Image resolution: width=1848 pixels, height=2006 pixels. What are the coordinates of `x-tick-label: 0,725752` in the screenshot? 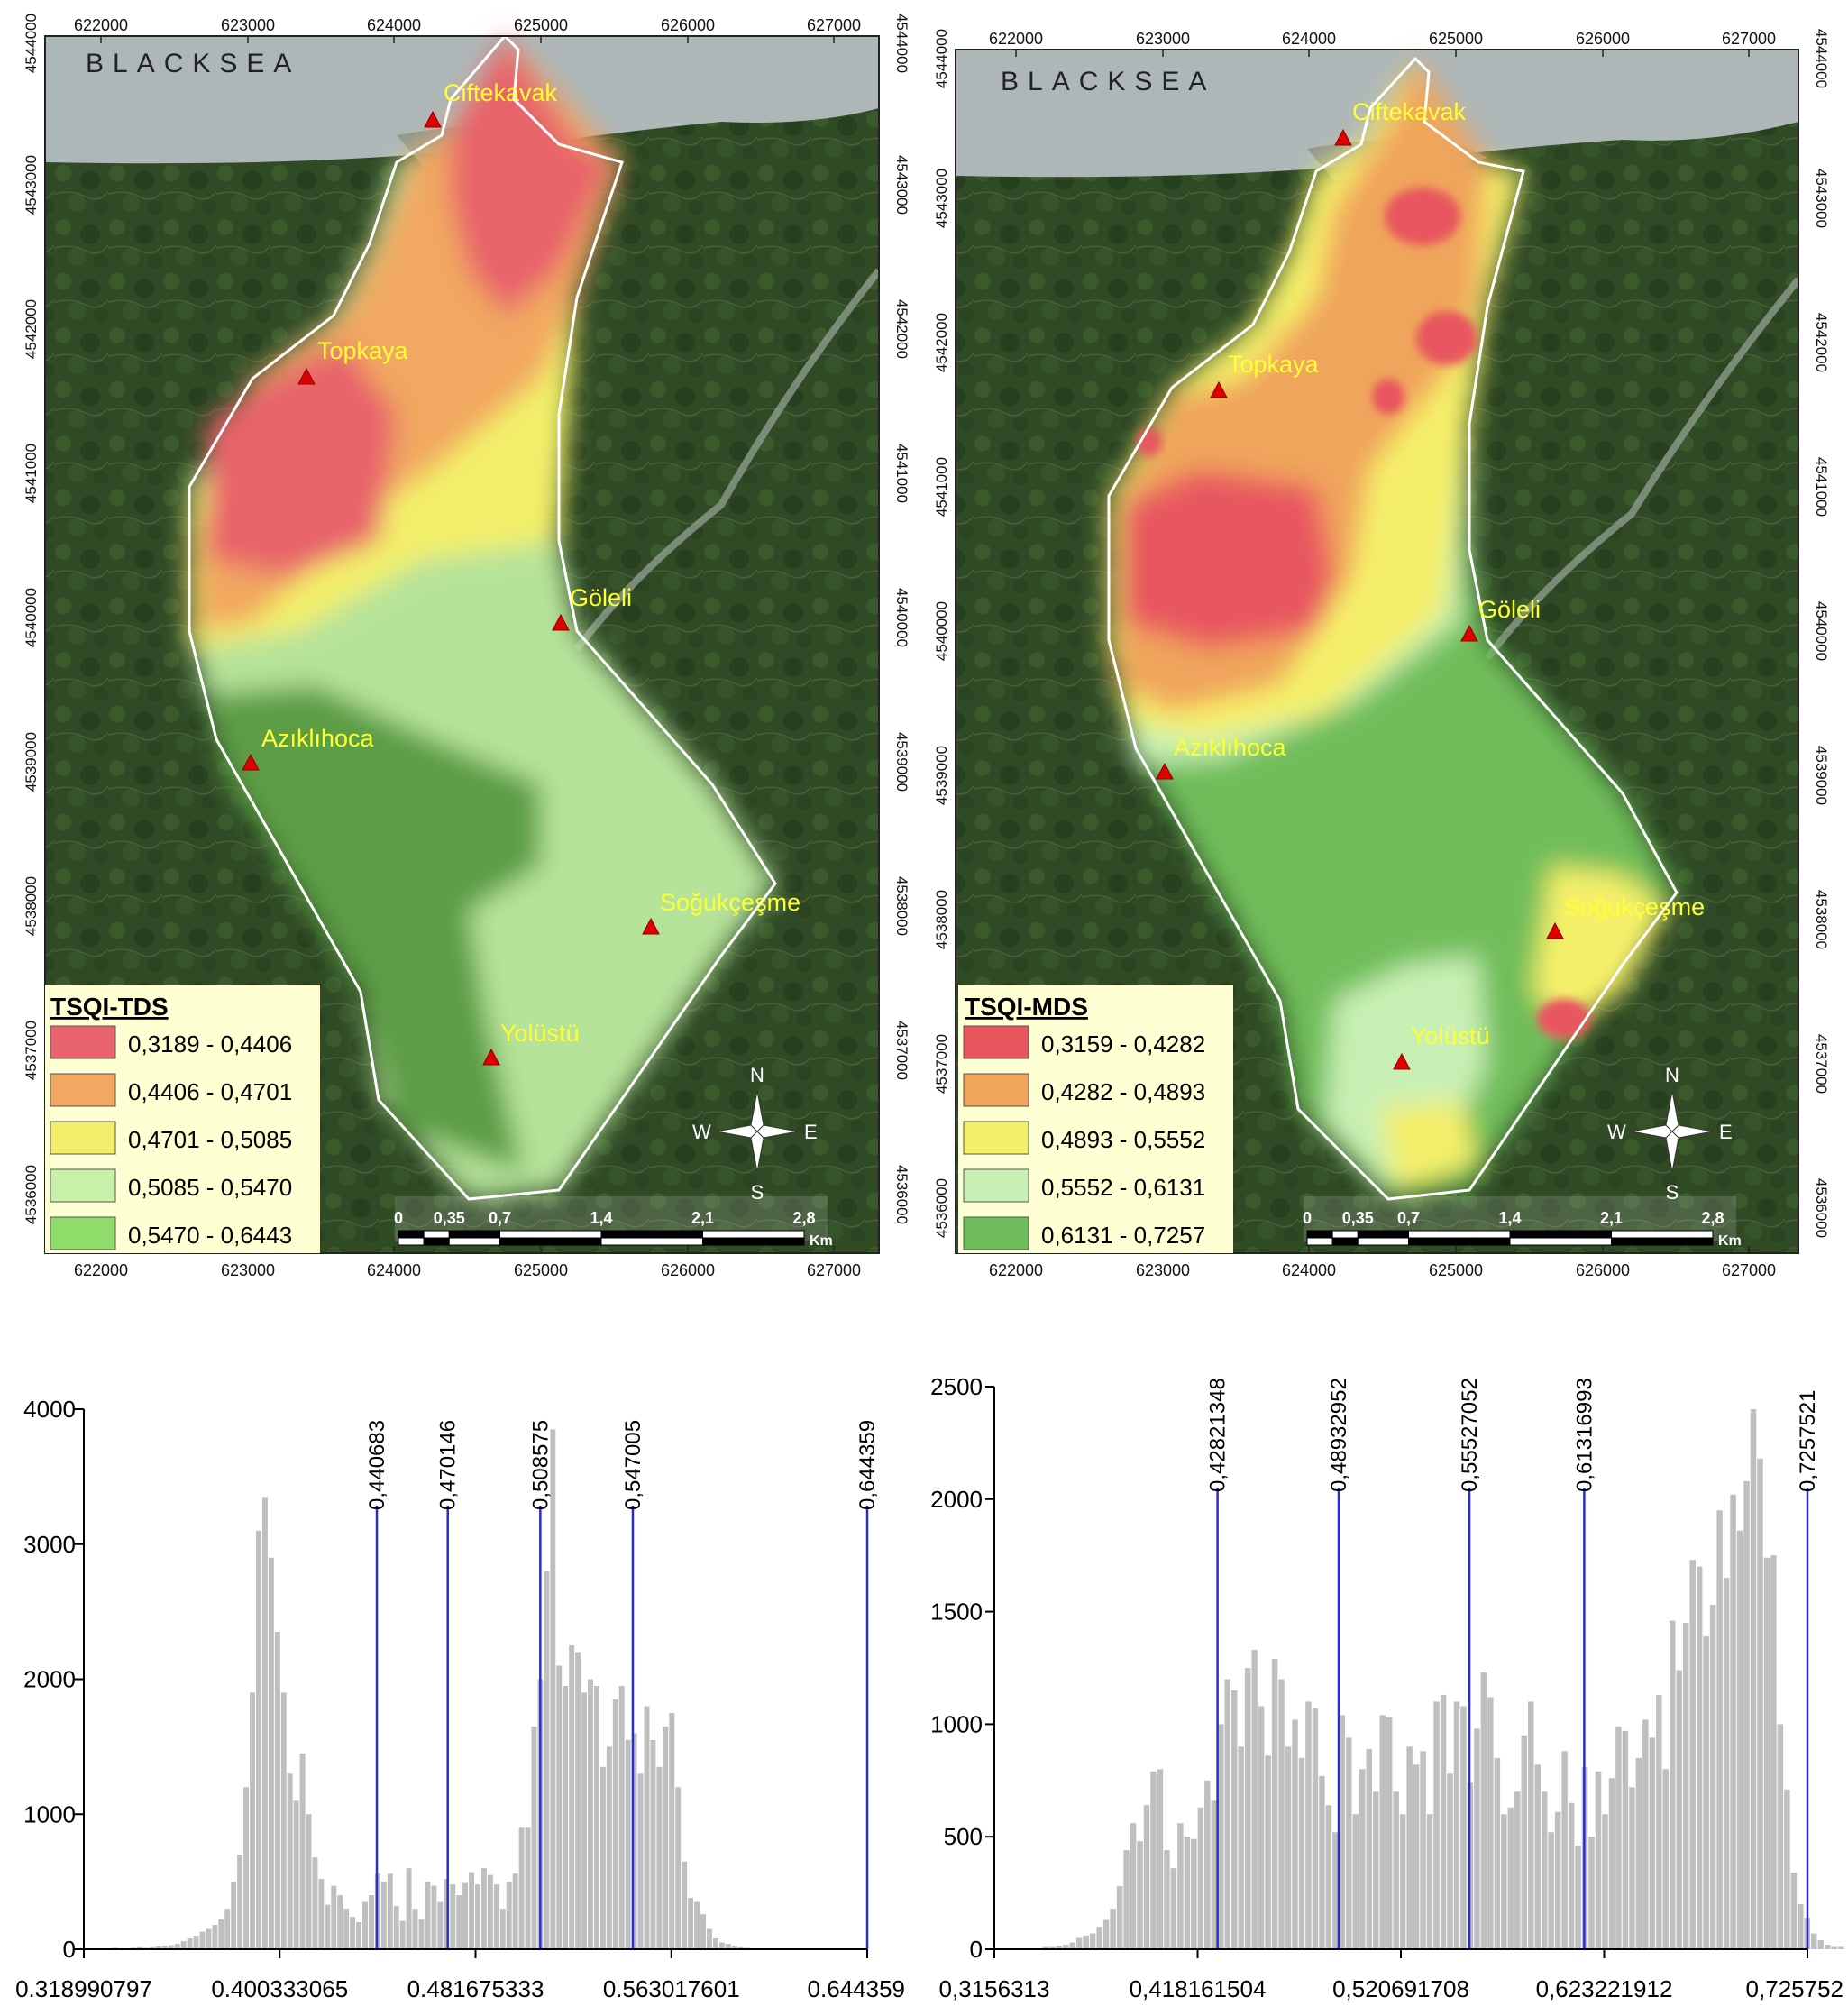 It's located at (1794, 1989).